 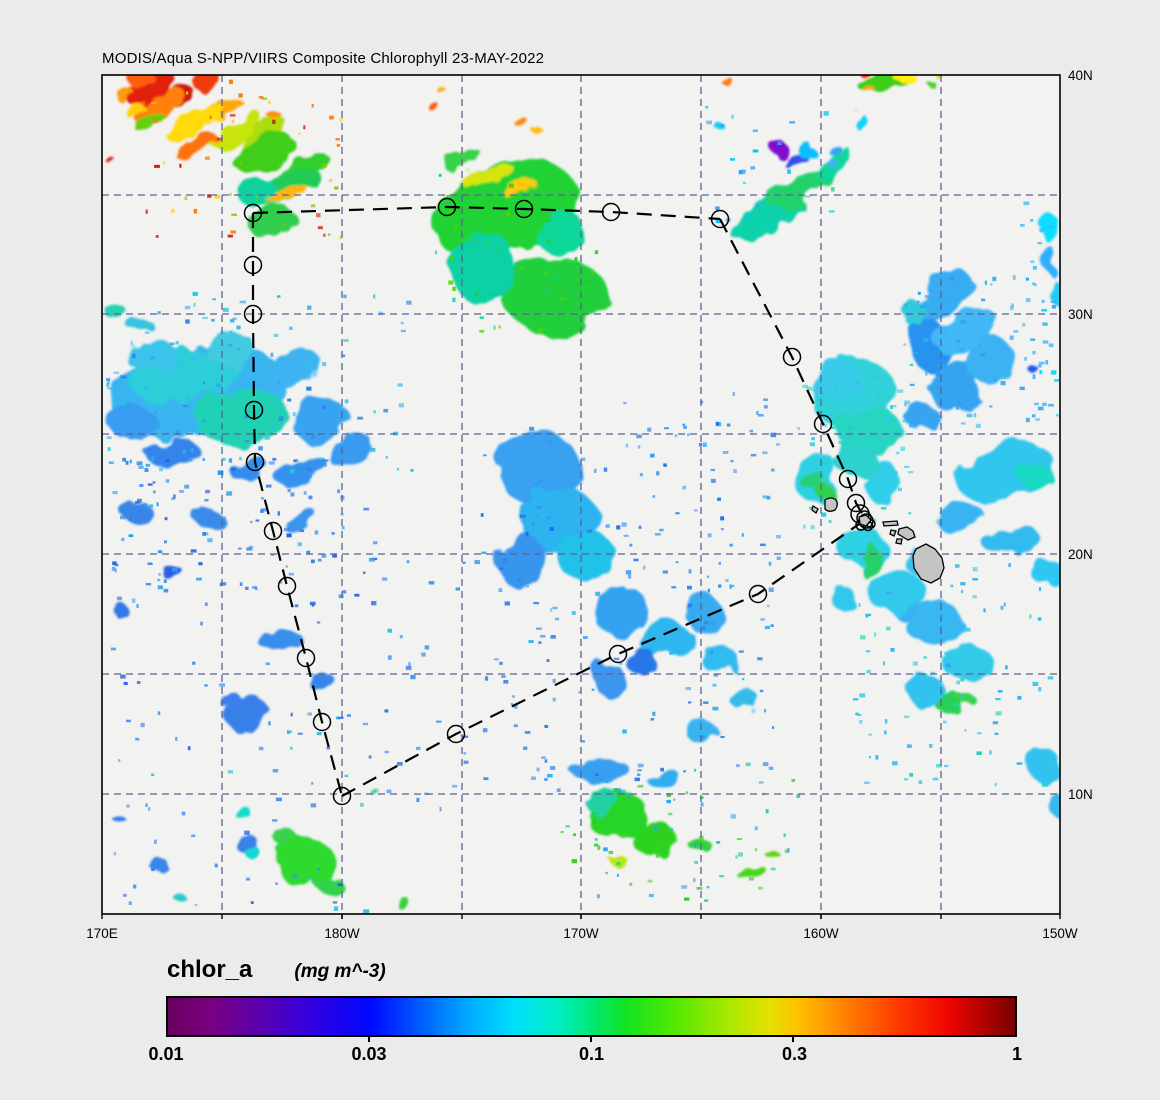 I want to click on lon-tick-label: 170E, so click(x=102, y=933).